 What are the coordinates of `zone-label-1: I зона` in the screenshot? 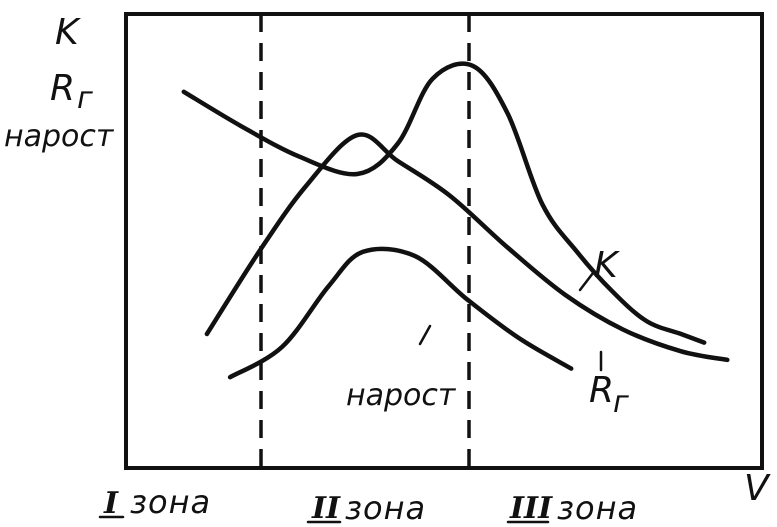 It's located at (154, 502).